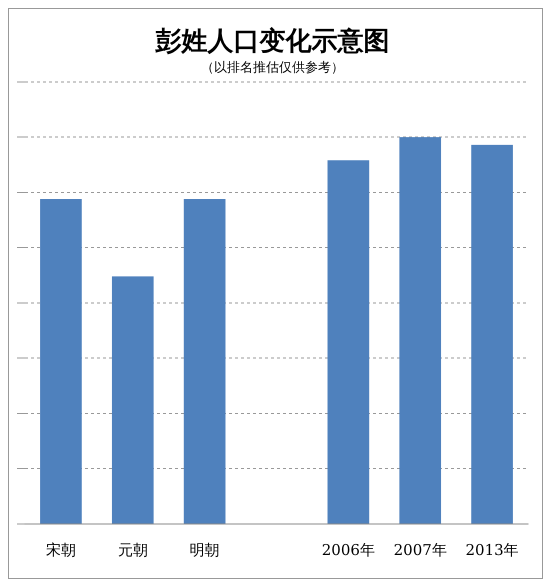 The height and width of the screenshot is (587, 549). What do you see at coordinates (61, 549) in the screenshot?
I see `x-tick-label: 宋朝` at bounding box center [61, 549].